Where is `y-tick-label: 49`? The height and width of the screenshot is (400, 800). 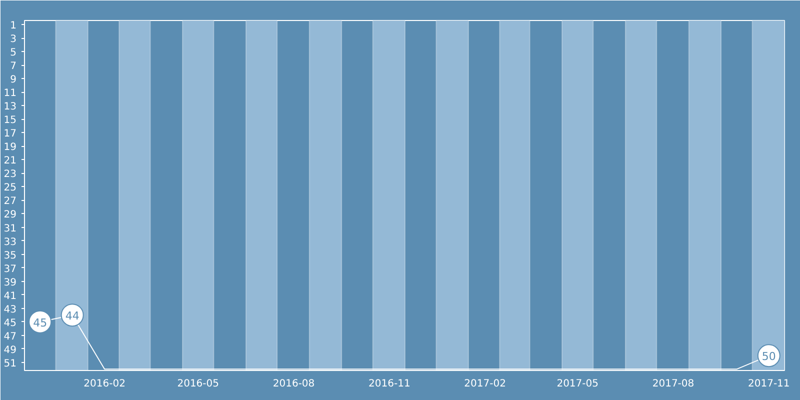 y-tick-label: 49 is located at coordinates (10, 350).